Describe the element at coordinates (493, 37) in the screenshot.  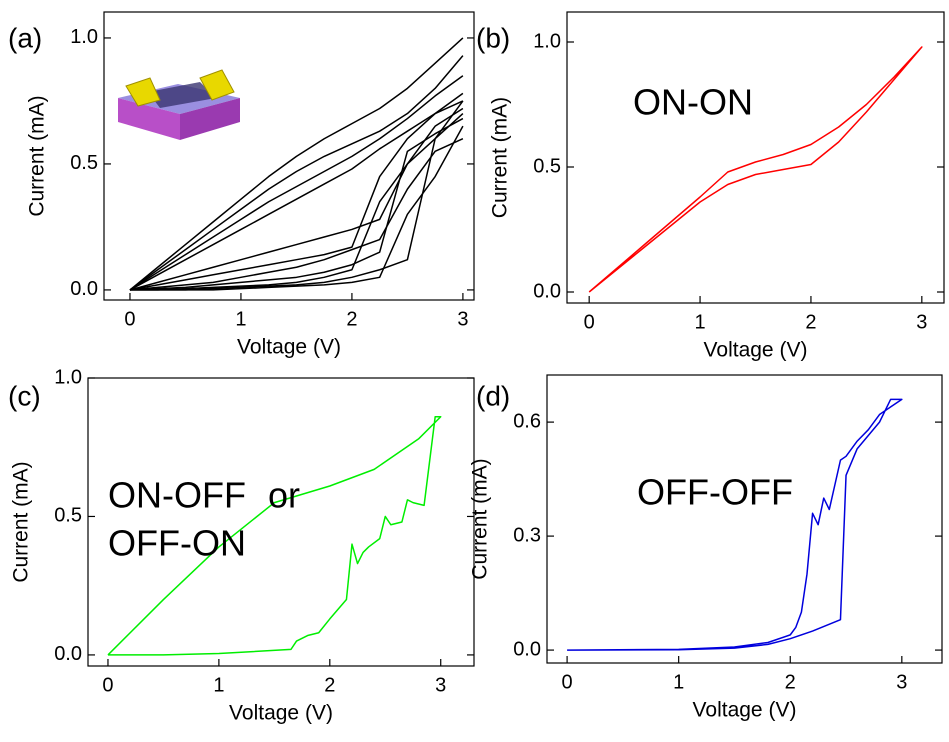
I see `panel-label: (b)` at that location.